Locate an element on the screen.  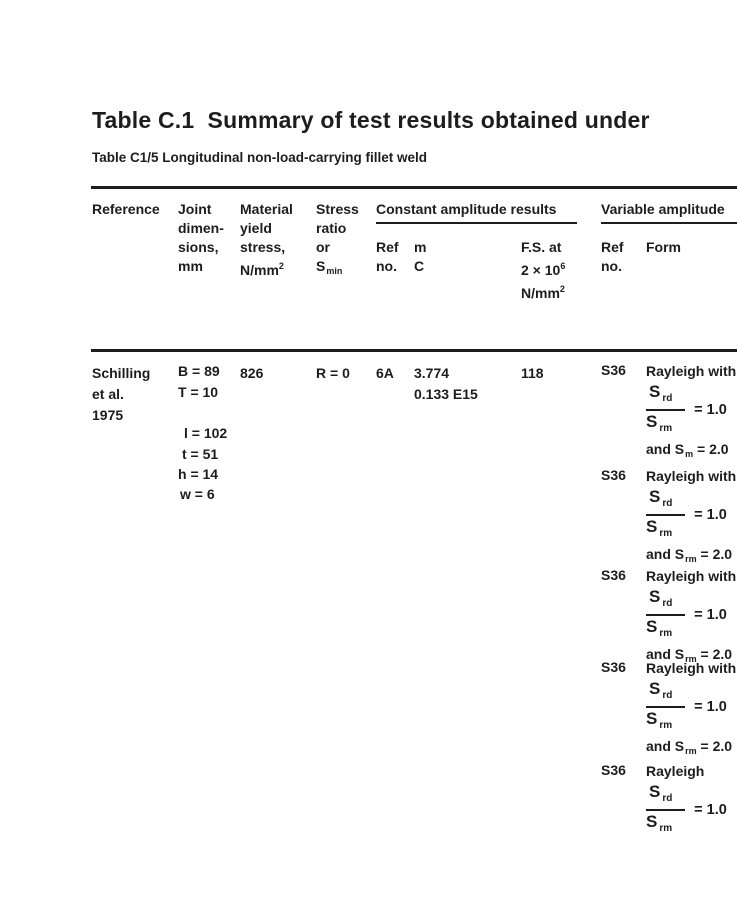
column-header-joint-dimensions: Joint dimen- sions, mm is located at coordinates (201, 238).